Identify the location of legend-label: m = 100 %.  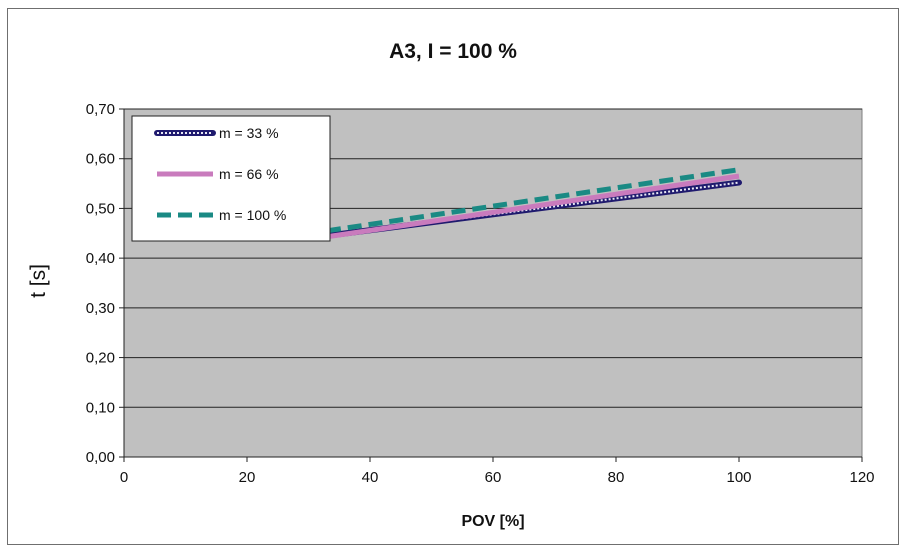
(252, 215).